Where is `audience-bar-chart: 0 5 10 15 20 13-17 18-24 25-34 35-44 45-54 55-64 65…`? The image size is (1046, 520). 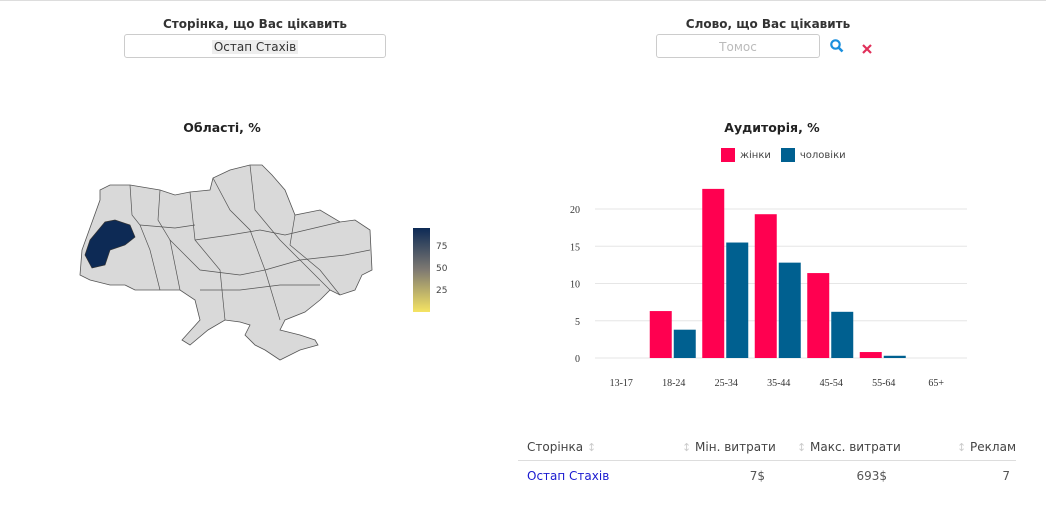
audience-bar-chart: 0 5 10 15 20 13-17 18-24 25-34 35-44 45-54 55-64 65… is located at coordinates (768, 288).